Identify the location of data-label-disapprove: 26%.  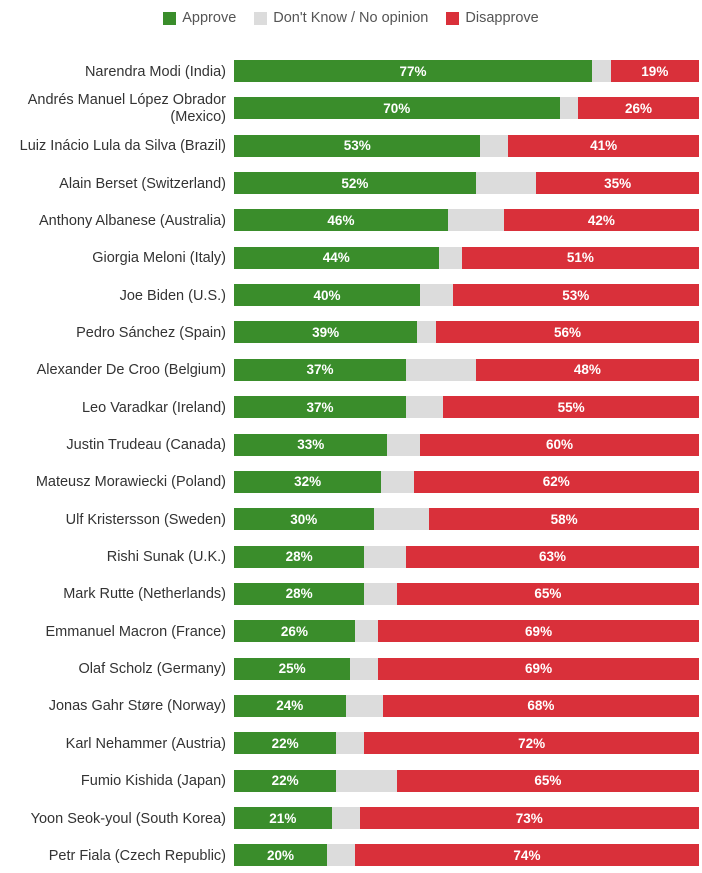
(639, 108).